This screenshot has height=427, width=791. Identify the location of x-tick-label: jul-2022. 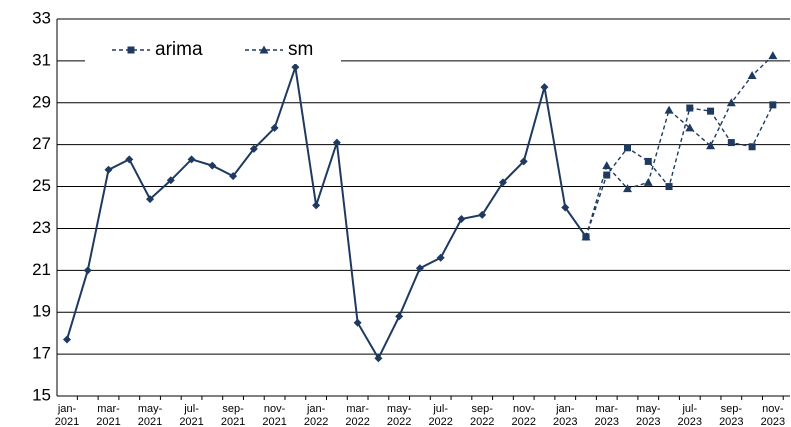
(440, 415).